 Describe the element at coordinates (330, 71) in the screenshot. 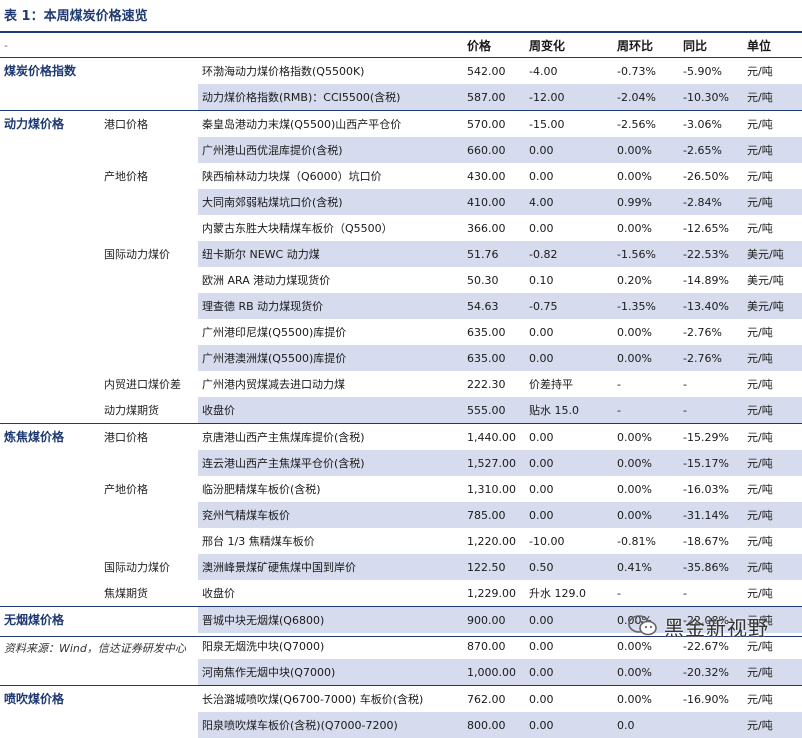

I see `item-name-cell: 环渤海动力煤价格指数(Q5500K)` at that location.